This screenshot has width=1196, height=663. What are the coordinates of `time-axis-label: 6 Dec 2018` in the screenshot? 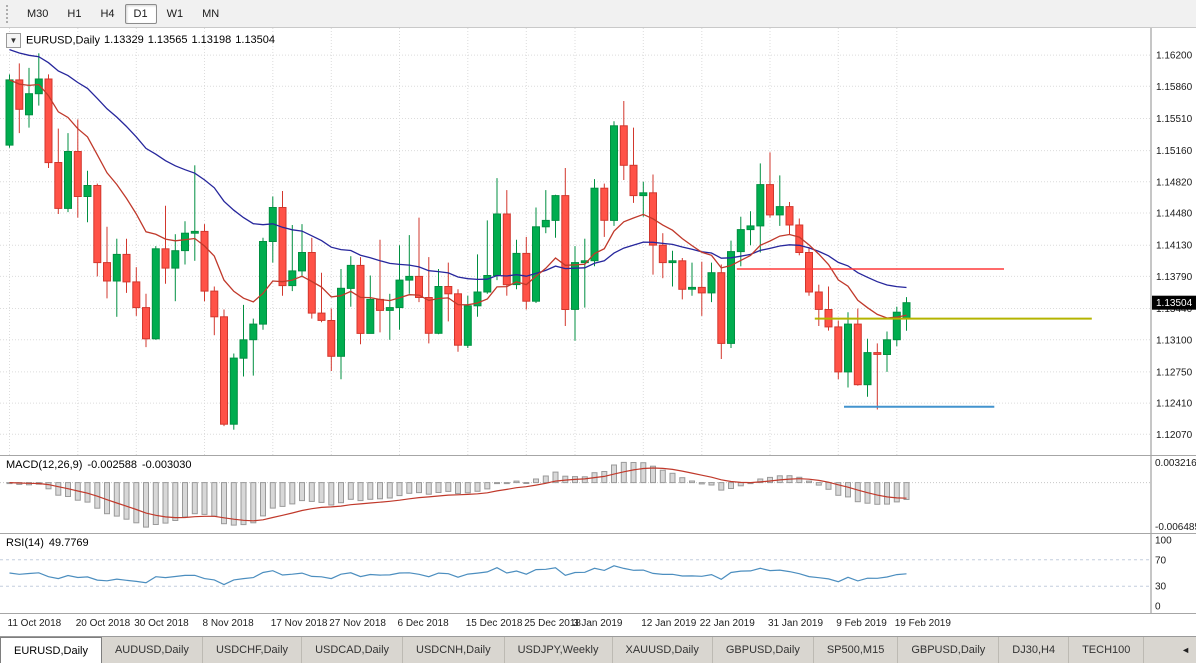 It's located at (423, 623).